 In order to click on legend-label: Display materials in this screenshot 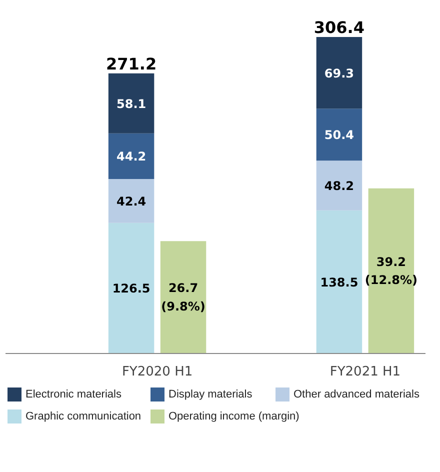, I will do `click(210, 394)`.